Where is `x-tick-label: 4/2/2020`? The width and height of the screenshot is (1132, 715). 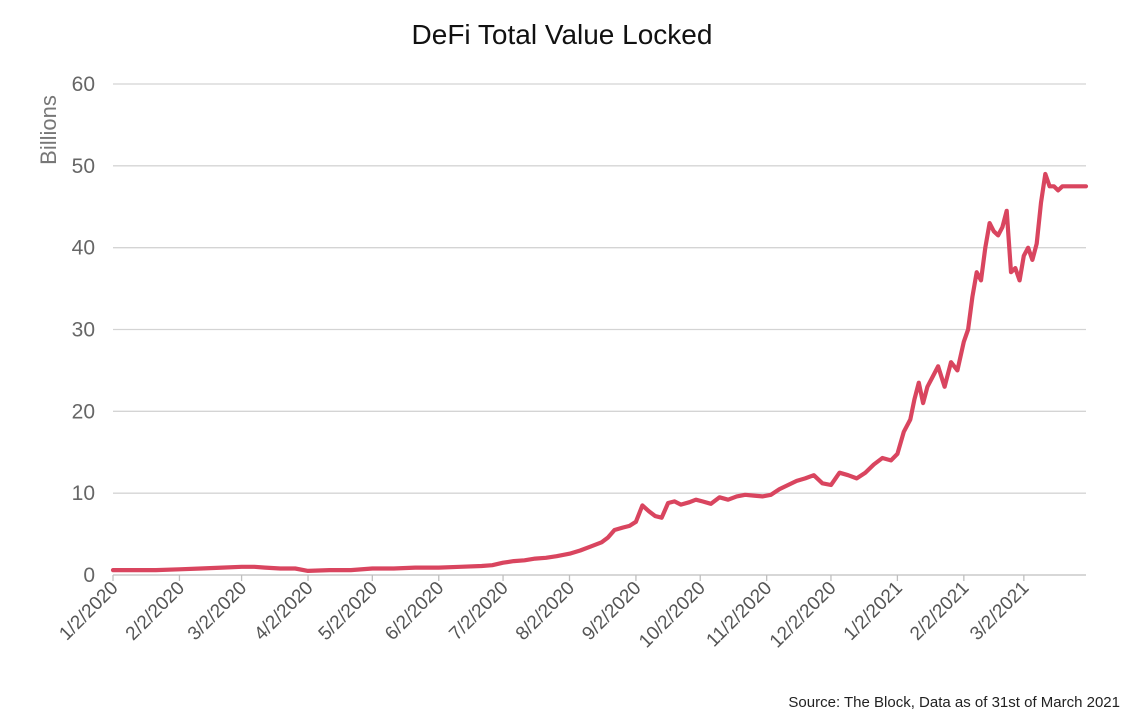
x-tick-label: 4/2/2020 is located at coordinates (283, 611).